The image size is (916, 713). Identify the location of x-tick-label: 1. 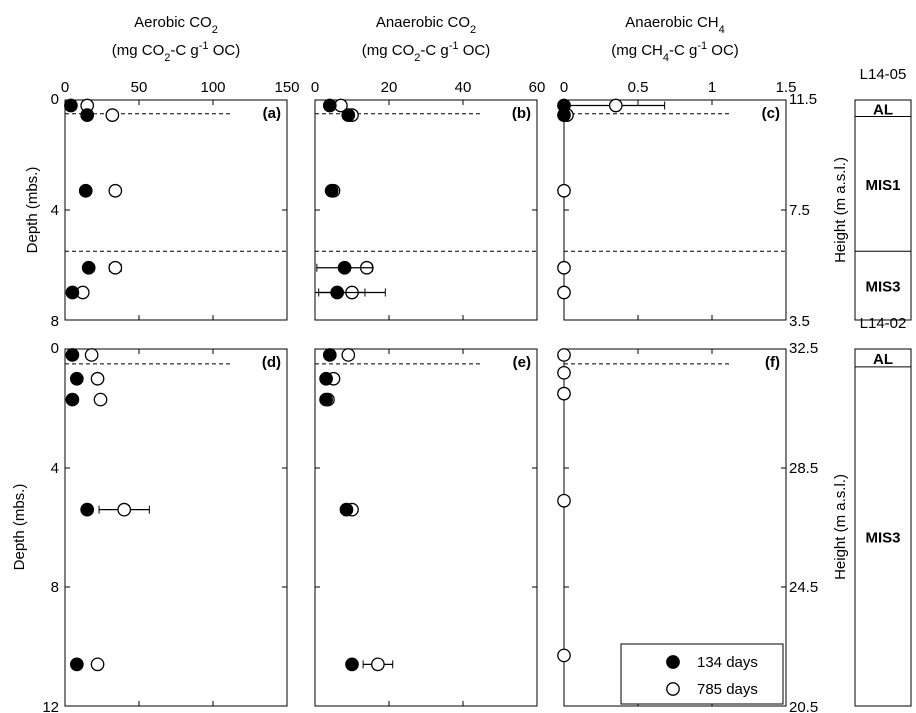
(712, 87).